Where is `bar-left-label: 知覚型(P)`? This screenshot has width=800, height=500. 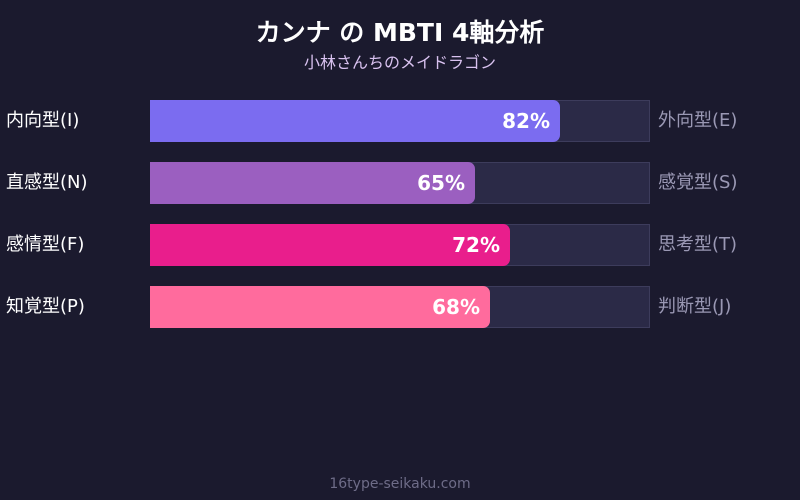 bar-left-label: 知覚型(P) is located at coordinates (45, 306).